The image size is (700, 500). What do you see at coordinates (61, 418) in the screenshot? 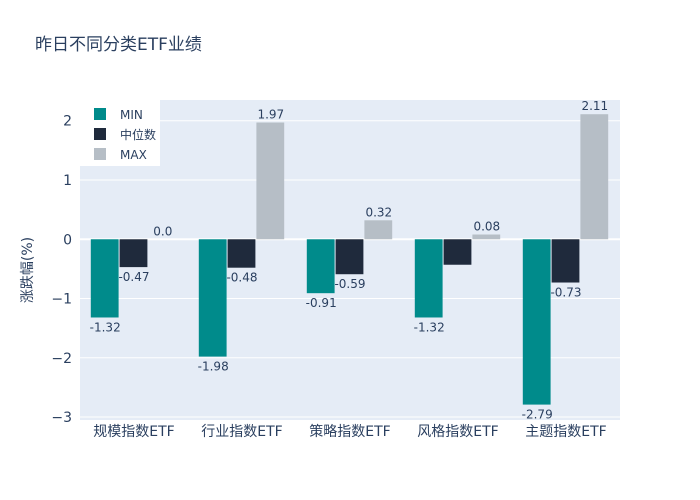
I see `y-tick-label: −3` at bounding box center [61, 418].